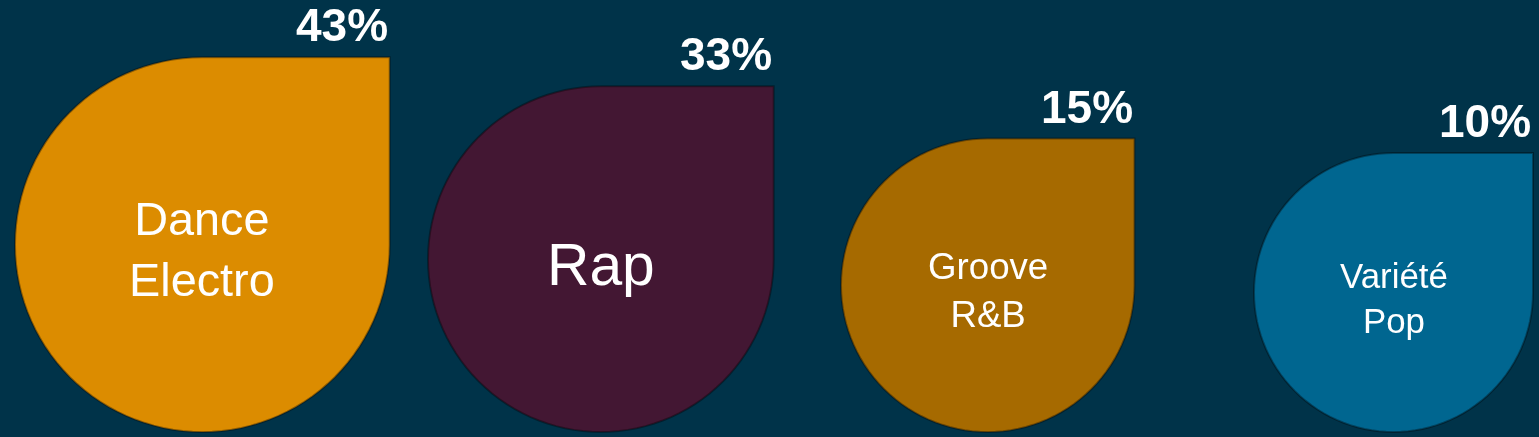 The height and width of the screenshot is (437, 1539). I want to click on data-label: 43%, so click(342, 25).